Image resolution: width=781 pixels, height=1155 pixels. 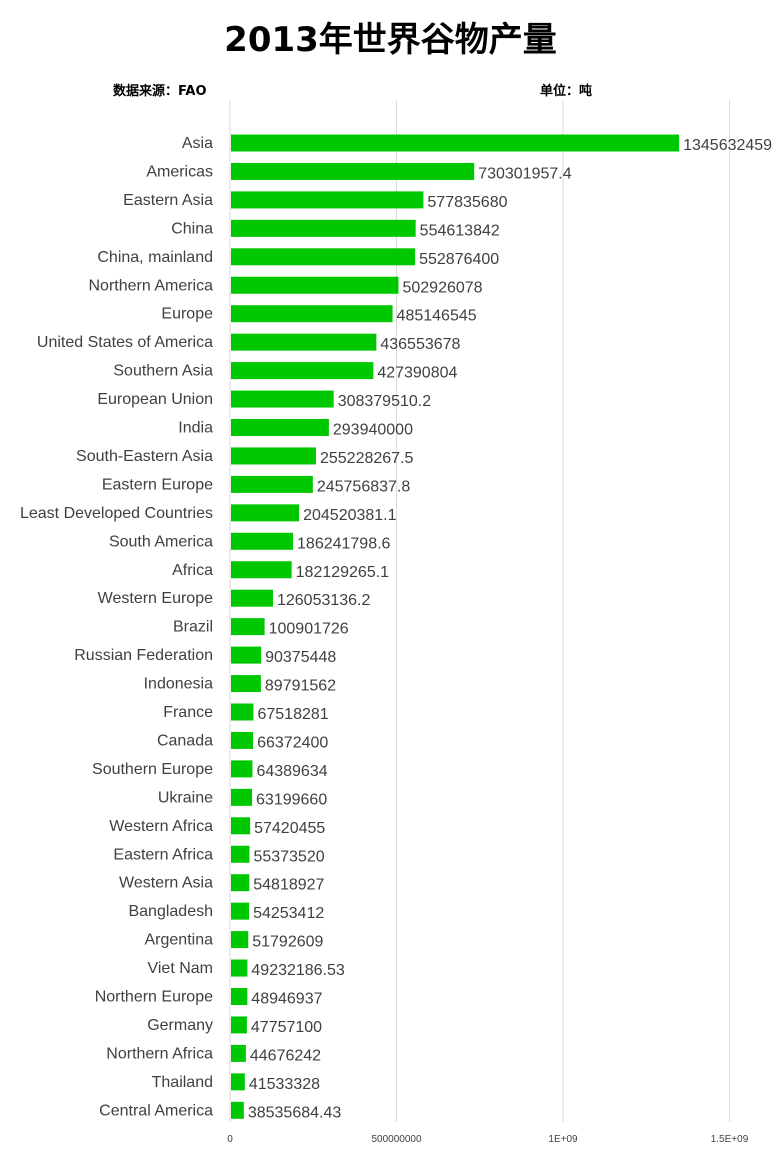 I want to click on data-label: 577835680, so click(x=467, y=202).